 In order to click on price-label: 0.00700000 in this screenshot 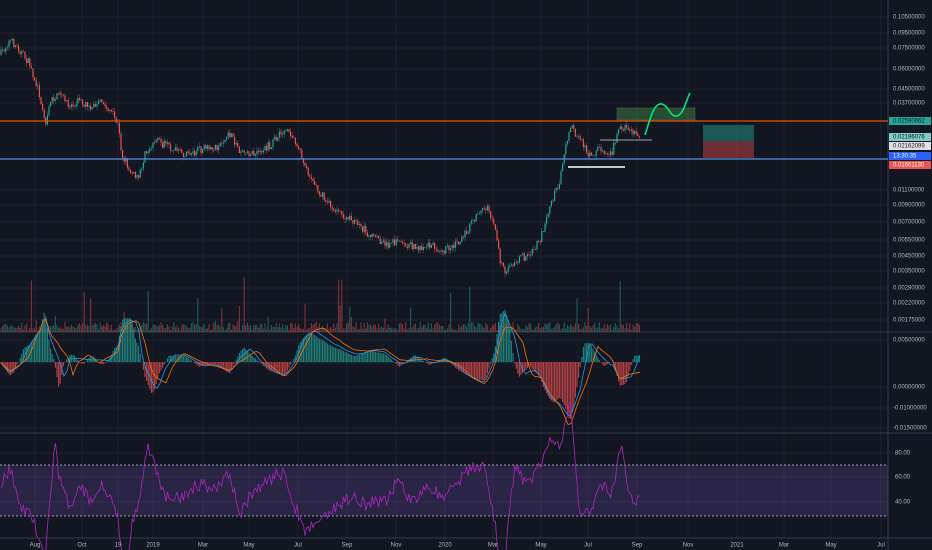, I will do `click(909, 223)`.